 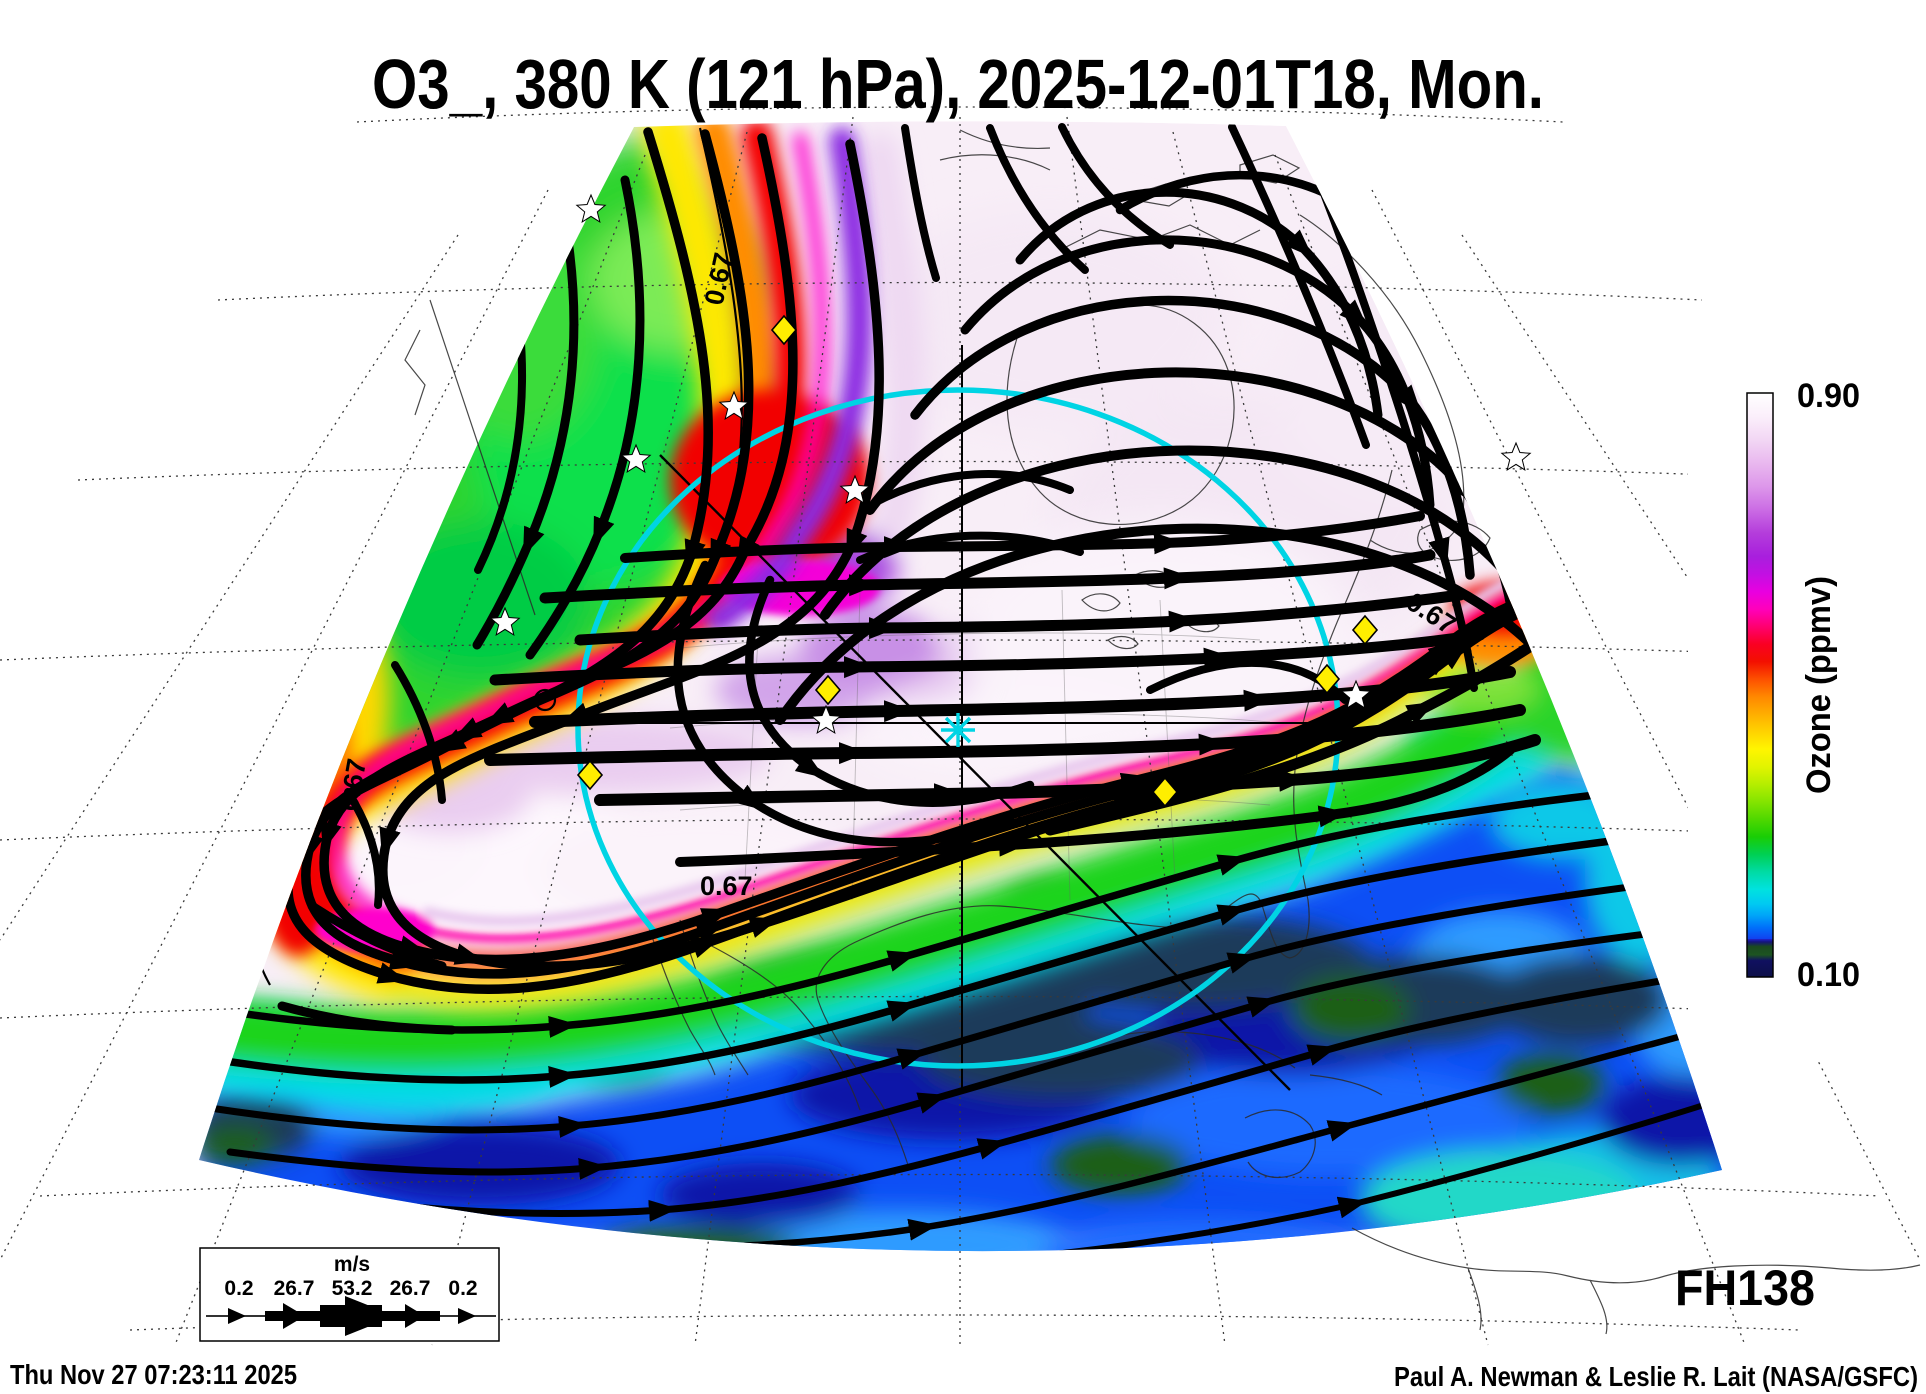 I want to click on svg-text: 0.10, so click(x=1828, y=975).